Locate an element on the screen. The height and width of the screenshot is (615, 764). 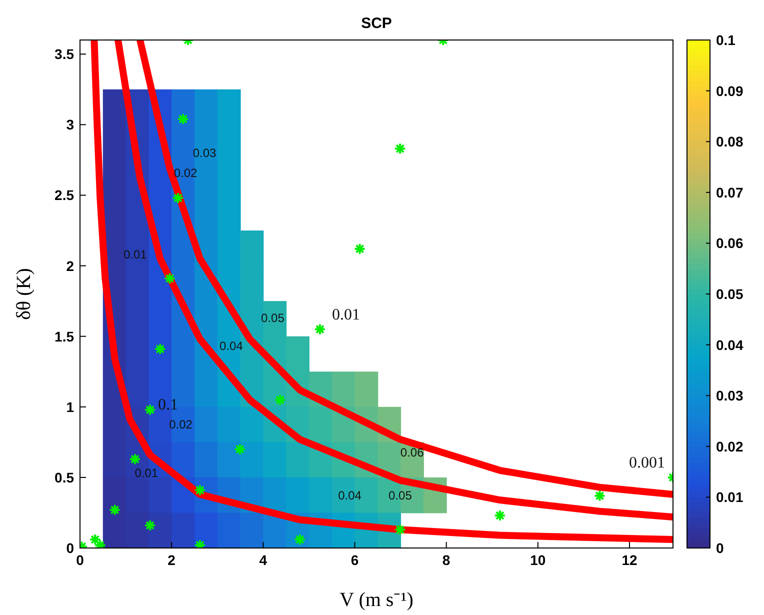
x-tick-label: 8 is located at coordinates (446, 560).